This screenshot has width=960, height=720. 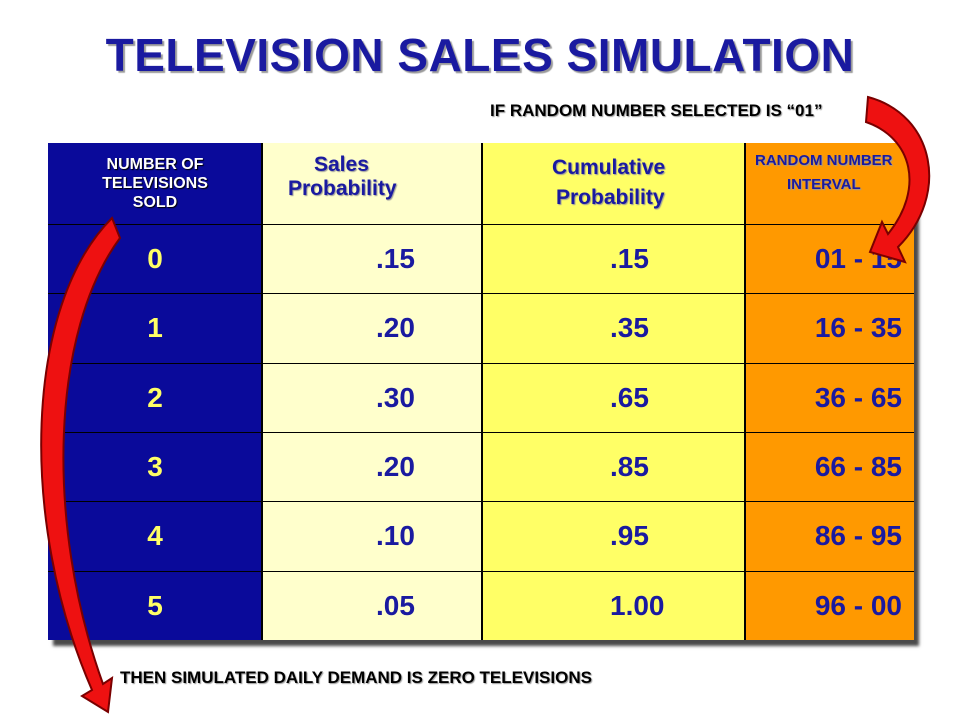 What do you see at coordinates (629, 258) in the screenshot?
I see `cell-cumulative-probability: .15` at bounding box center [629, 258].